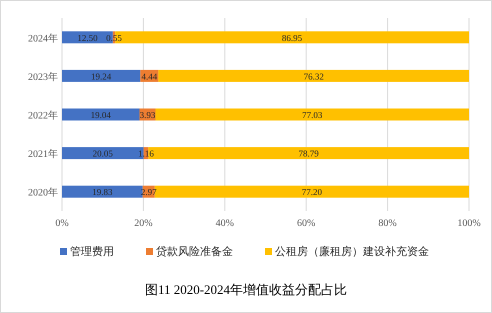 This screenshot has width=492, height=313. I want to click on y-tick-label: 2024年, so click(43, 38).